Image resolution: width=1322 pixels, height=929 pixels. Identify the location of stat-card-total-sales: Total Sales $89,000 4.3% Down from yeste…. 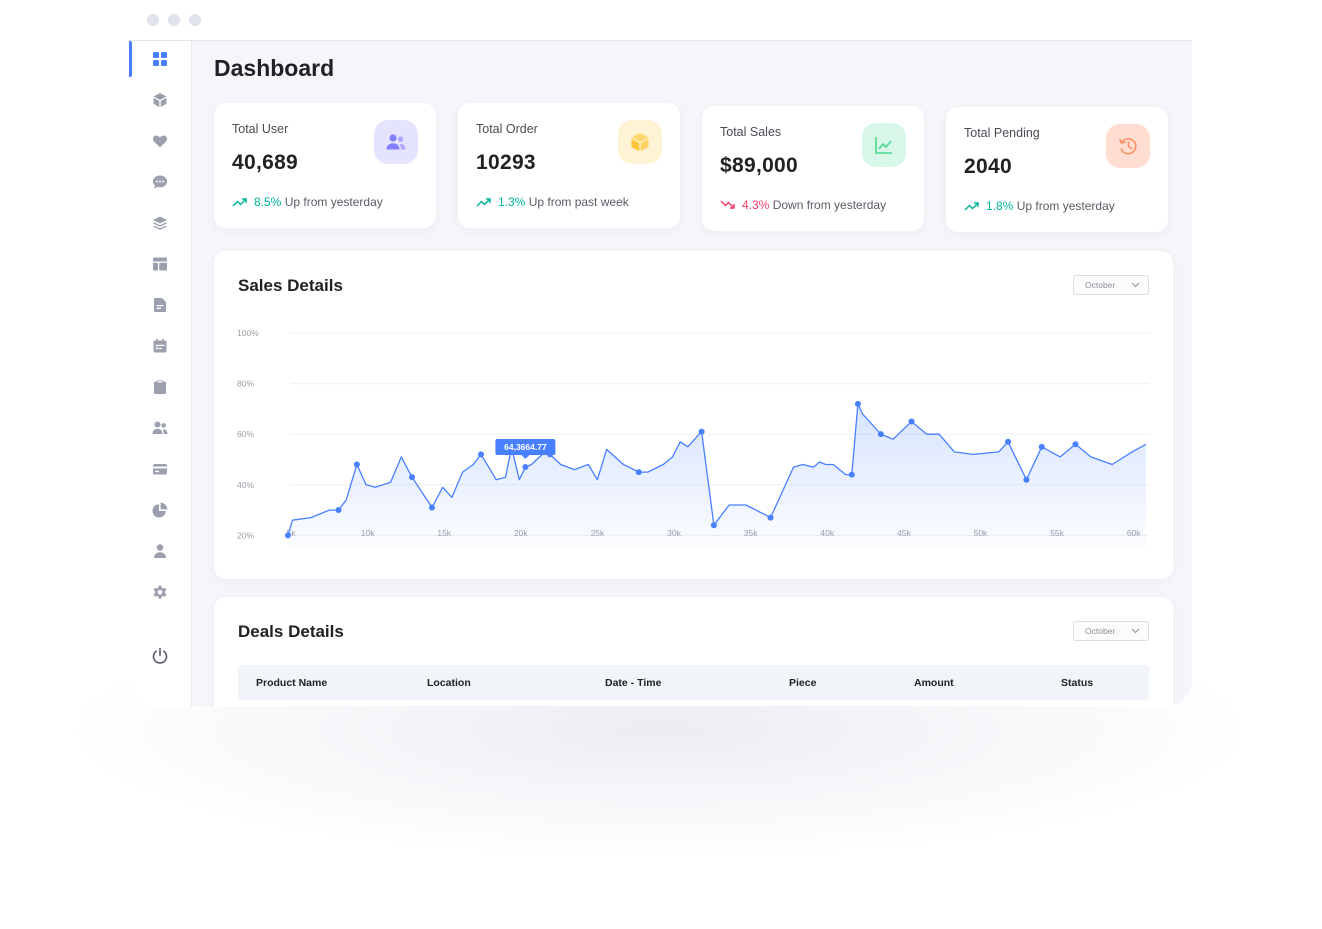
(813, 168).